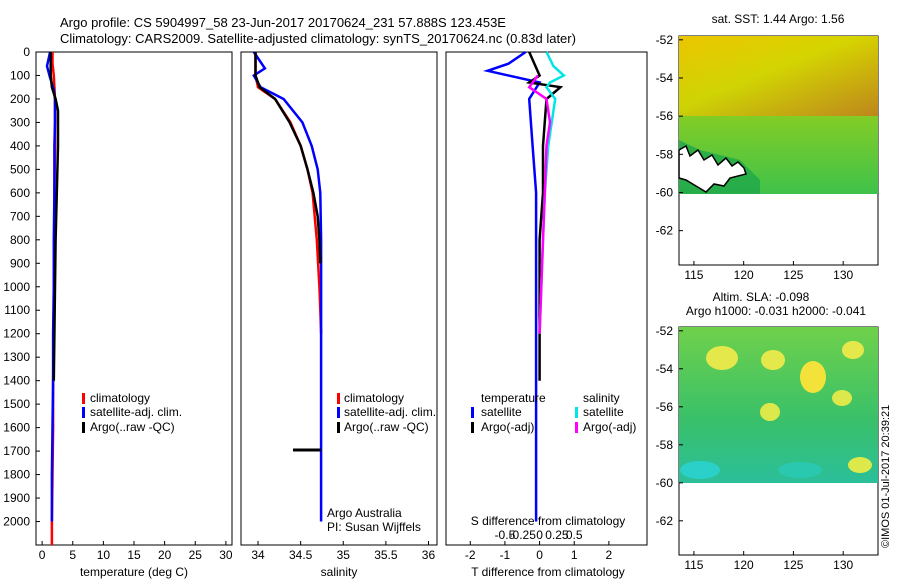 The width and height of the screenshot is (900, 580). Describe the element at coordinates (16, 334) in the screenshot. I see `depth-tick-label: 1200` at that location.